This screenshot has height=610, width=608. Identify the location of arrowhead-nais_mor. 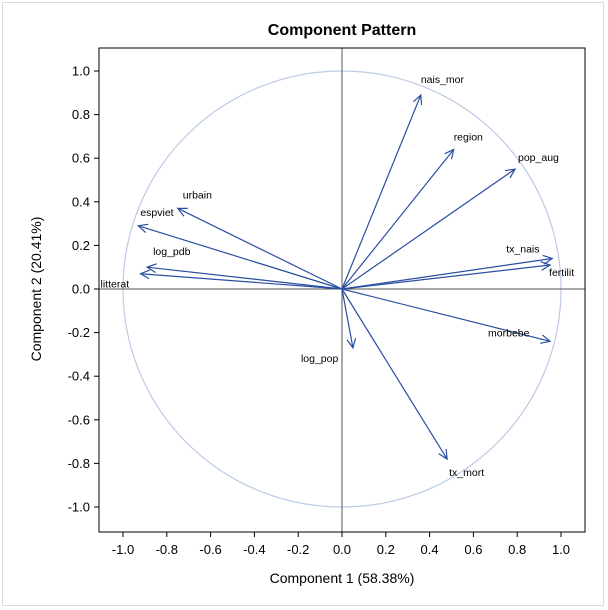
(418, 99).